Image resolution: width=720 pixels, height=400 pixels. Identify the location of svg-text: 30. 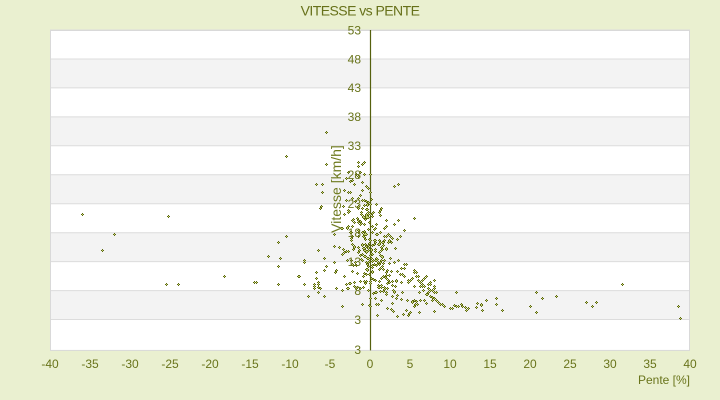
(610, 364).